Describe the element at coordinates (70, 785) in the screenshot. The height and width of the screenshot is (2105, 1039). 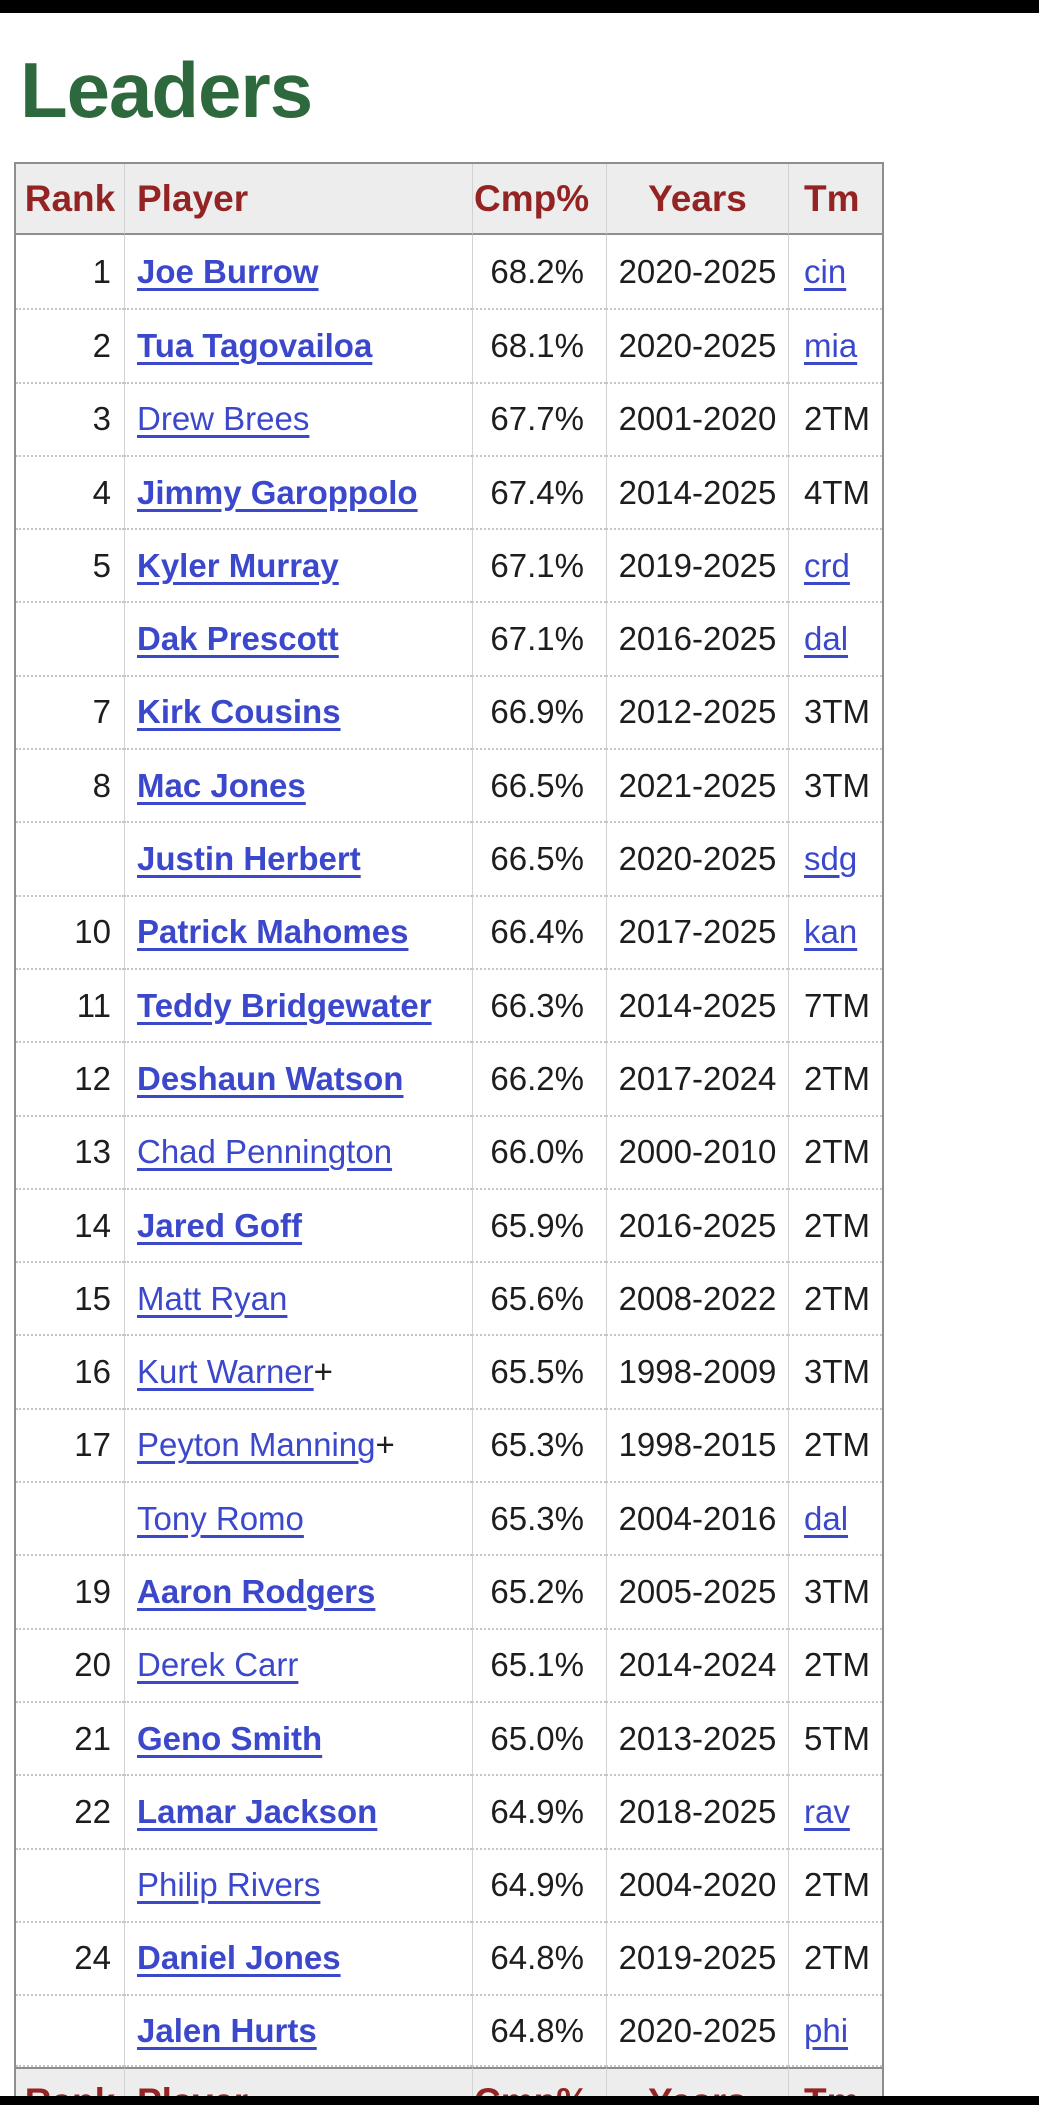
I see `rank-cell: 8` at that location.